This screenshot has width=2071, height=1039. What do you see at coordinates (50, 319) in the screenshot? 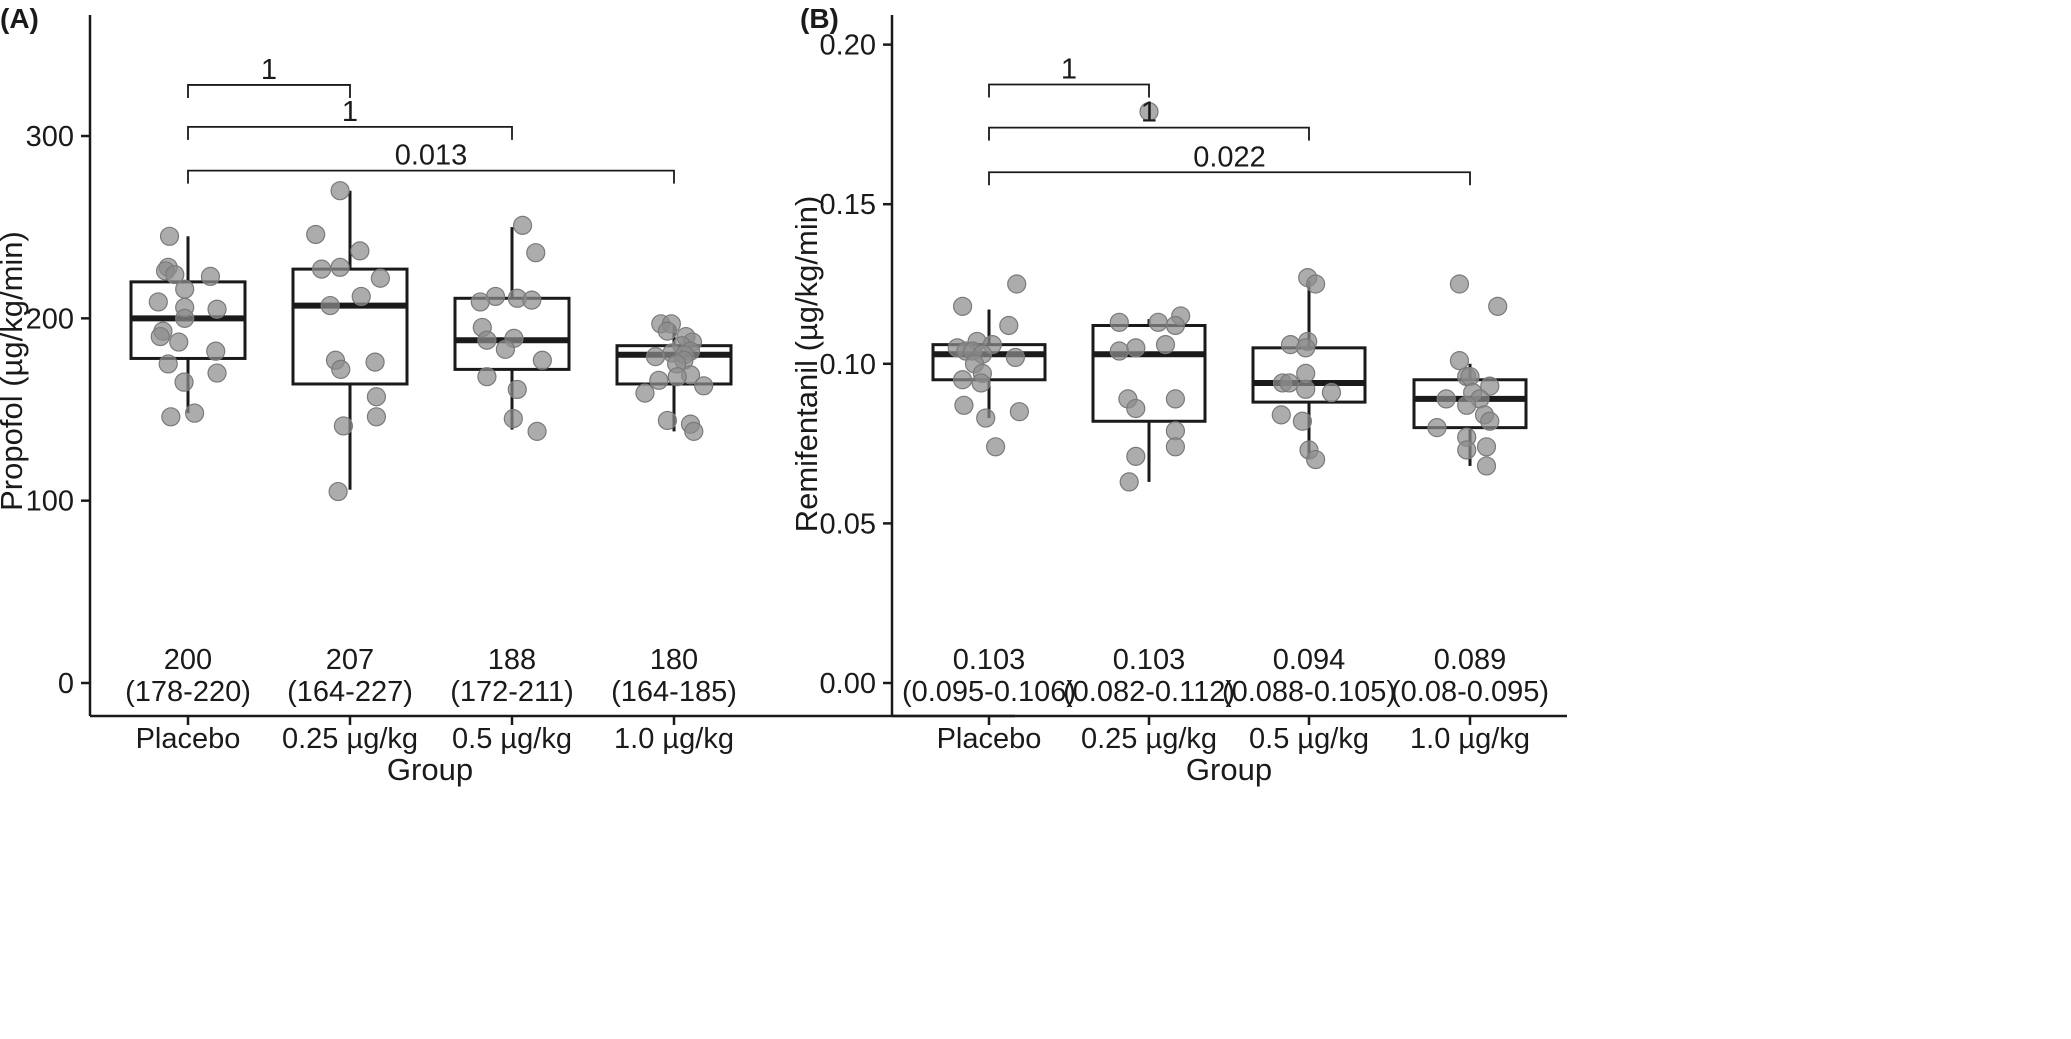
I see `y-tick-label: 200` at bounding box center [50, 319].